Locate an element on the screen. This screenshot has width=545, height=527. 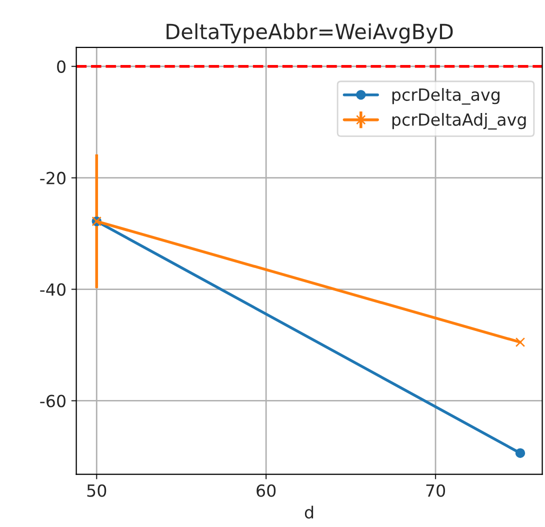
chart-title: DeltaTypeAbbr=WeiAvgByD is located at coordinates (309, 33).